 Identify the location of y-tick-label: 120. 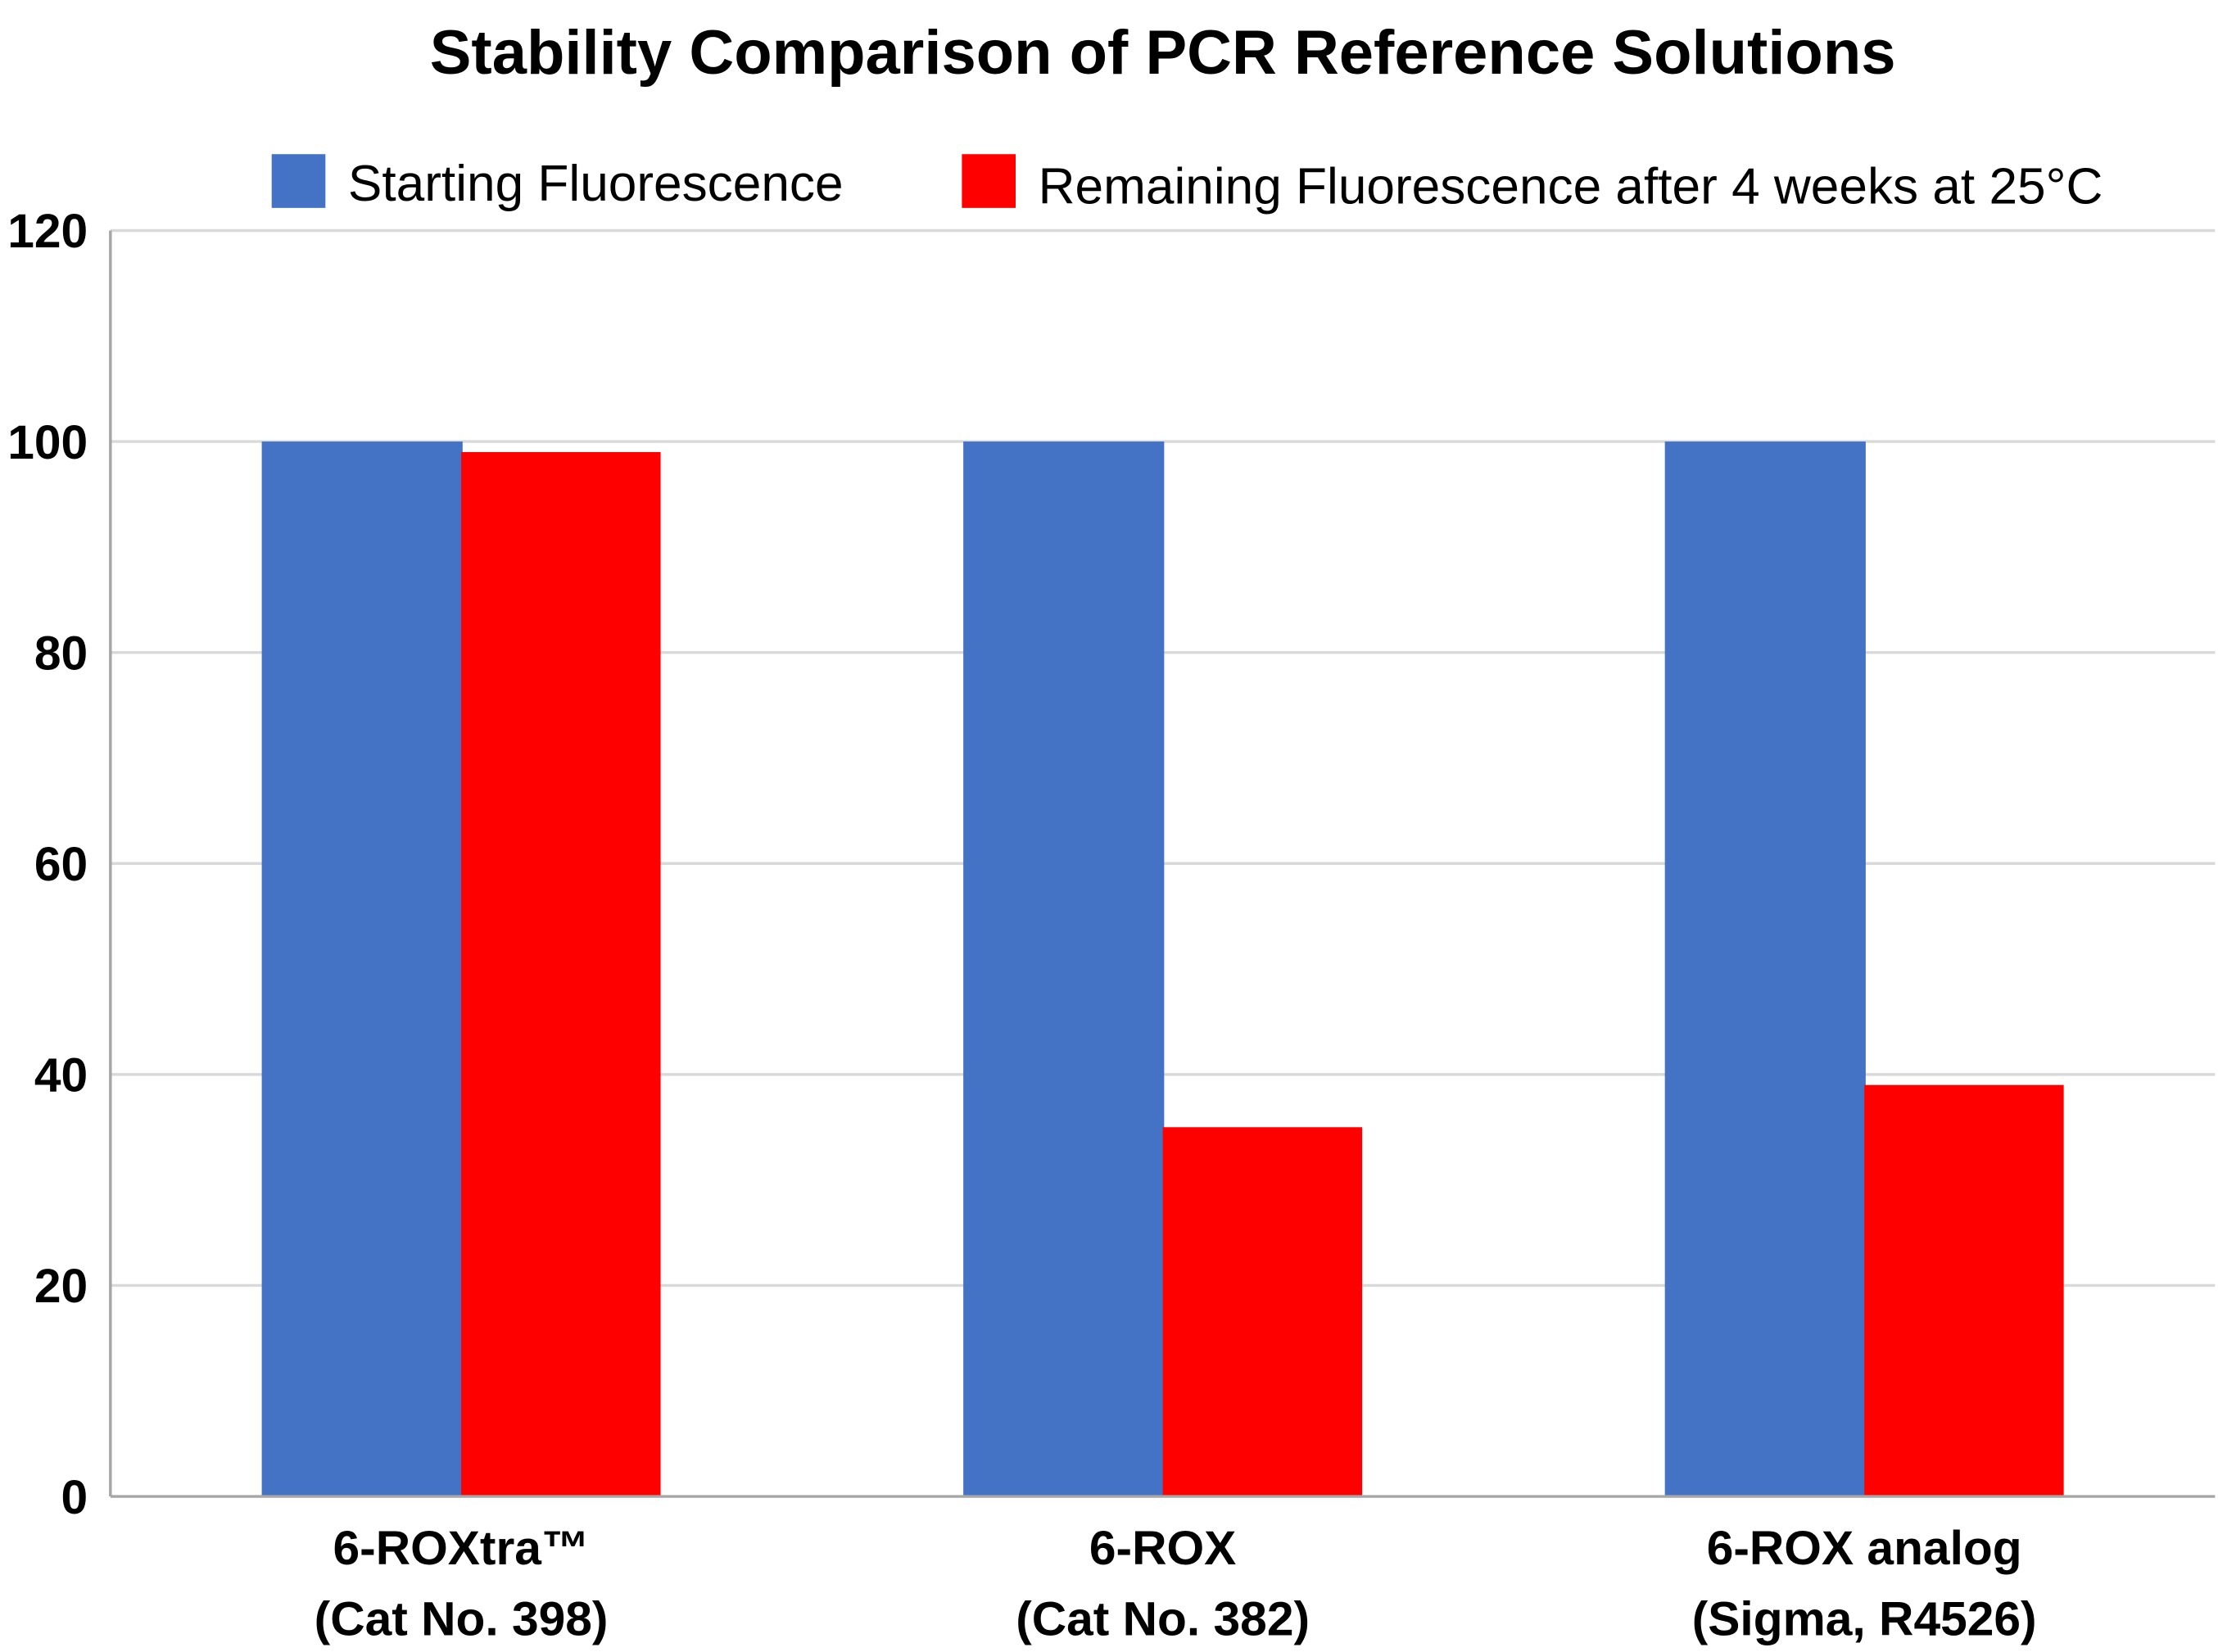
(48, 231).